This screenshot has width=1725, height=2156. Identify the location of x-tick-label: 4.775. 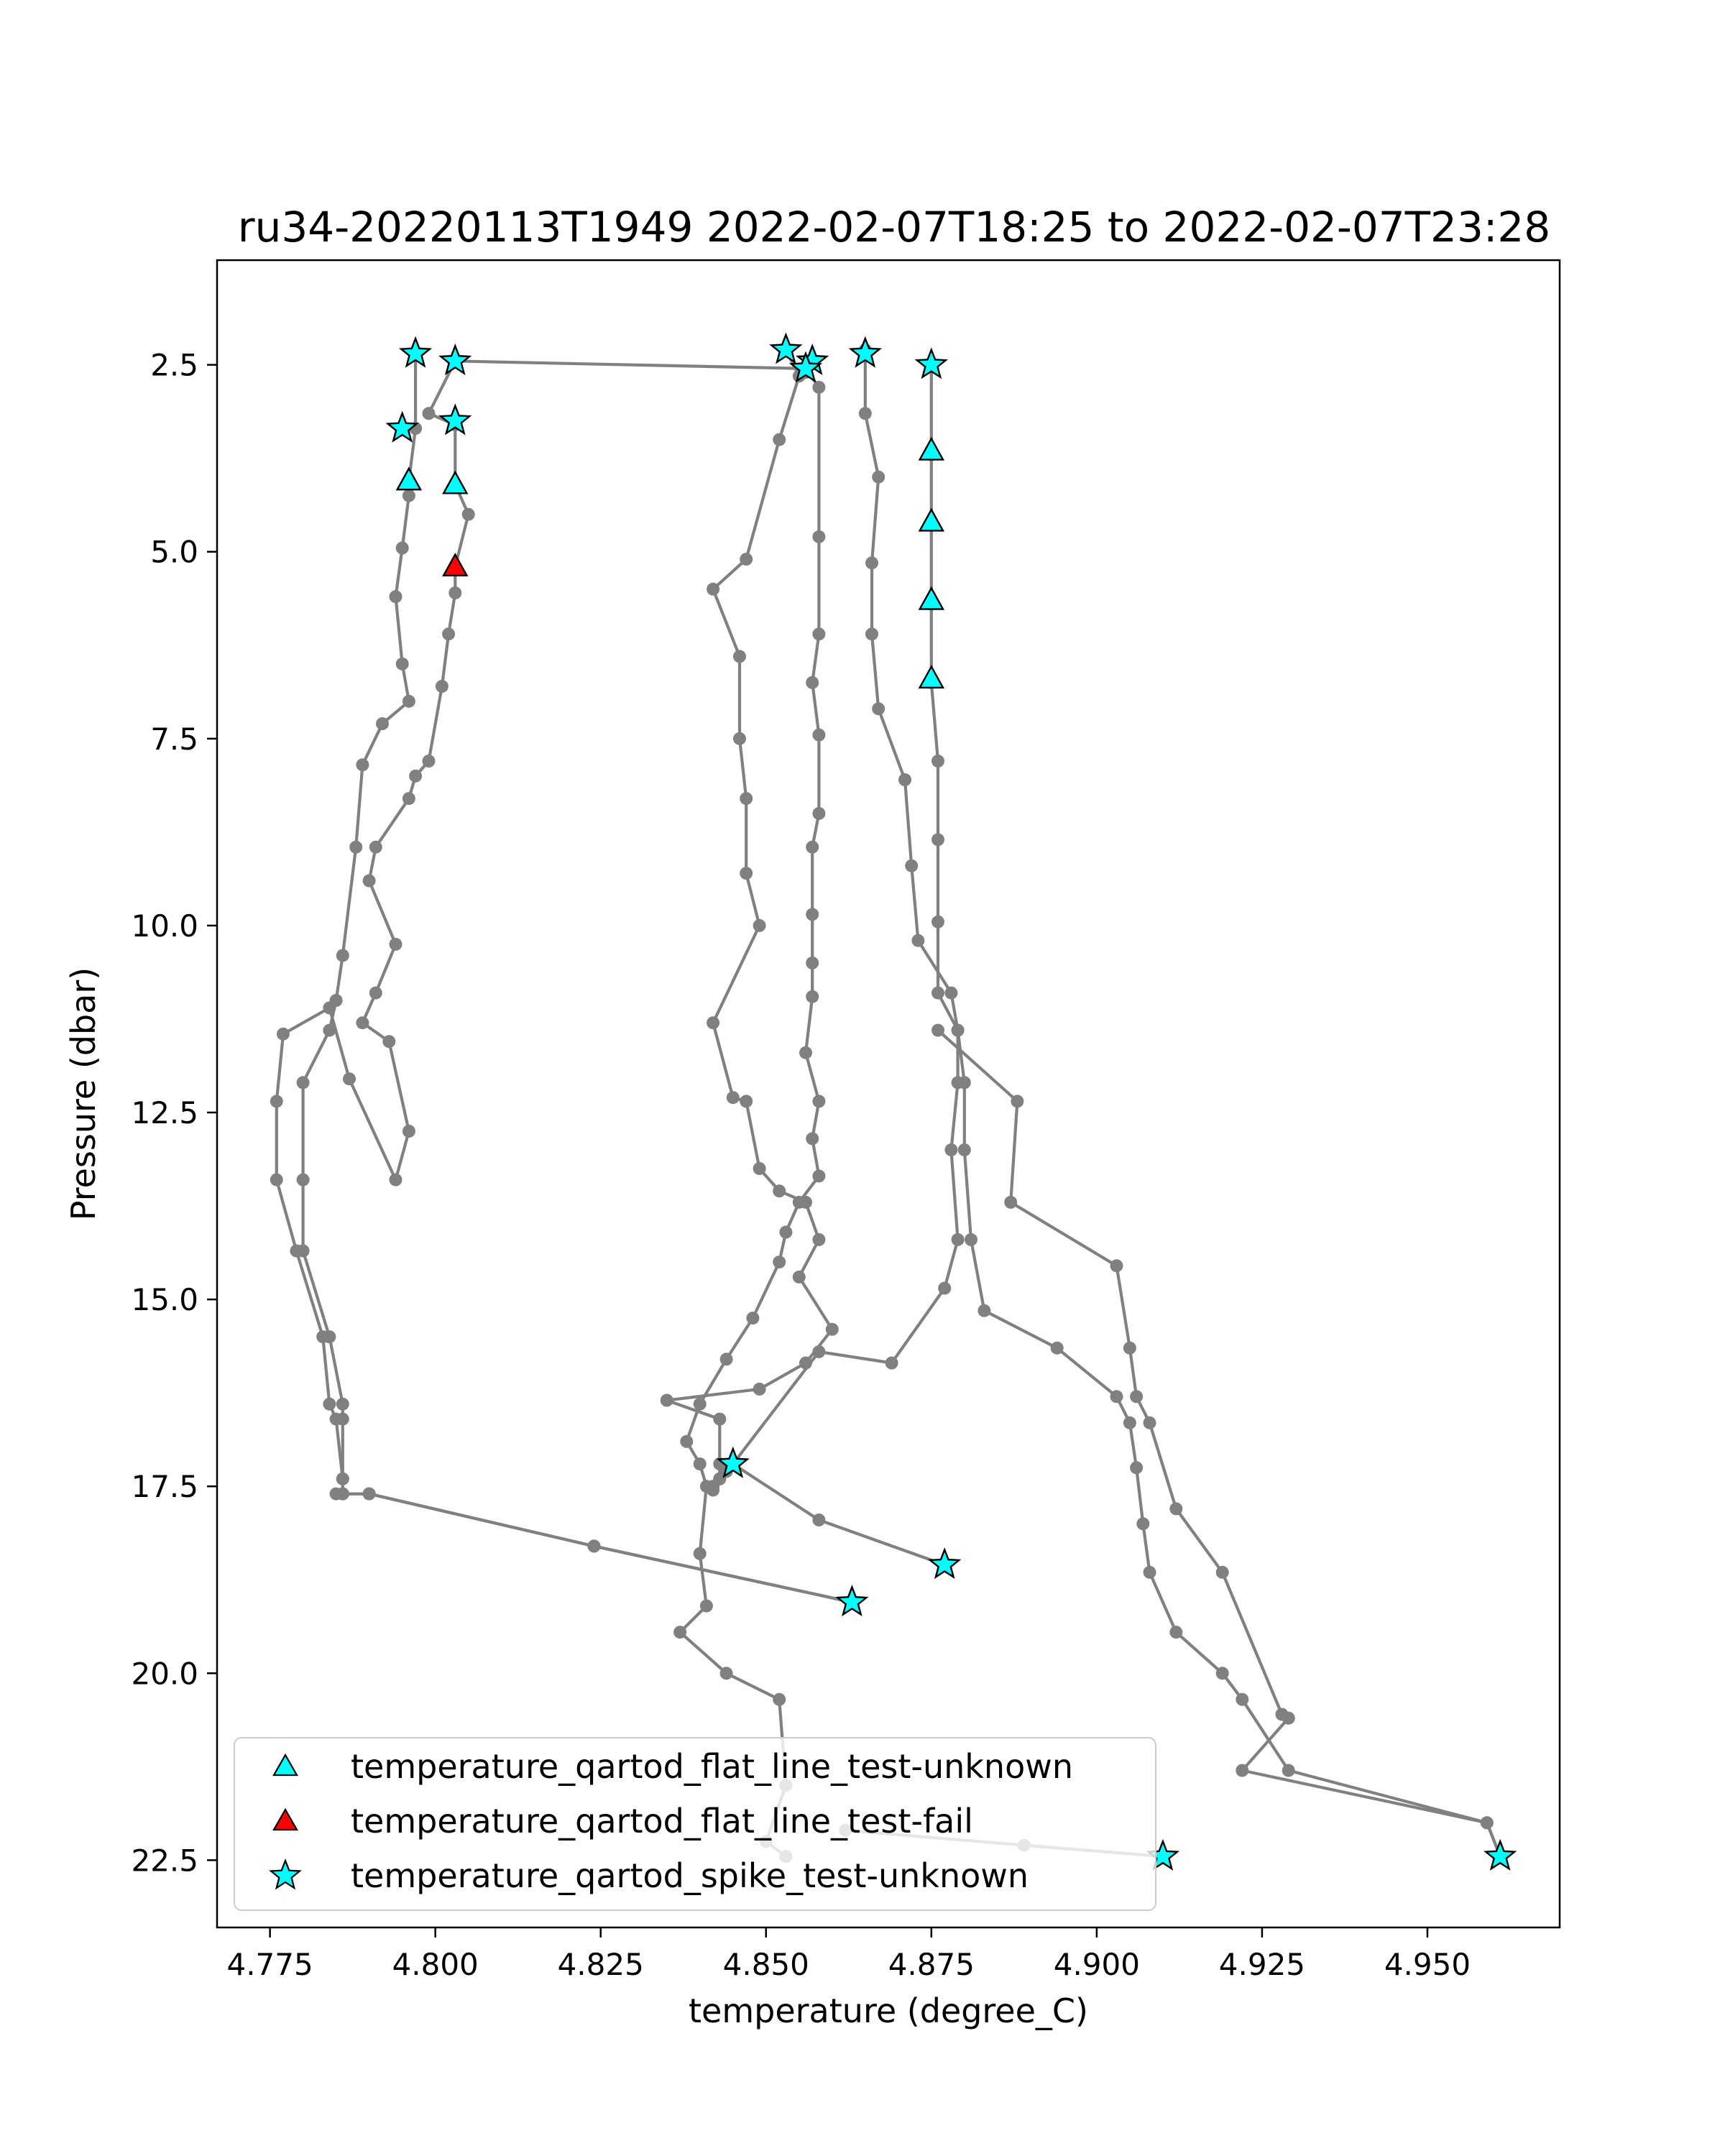
(269, 1965).